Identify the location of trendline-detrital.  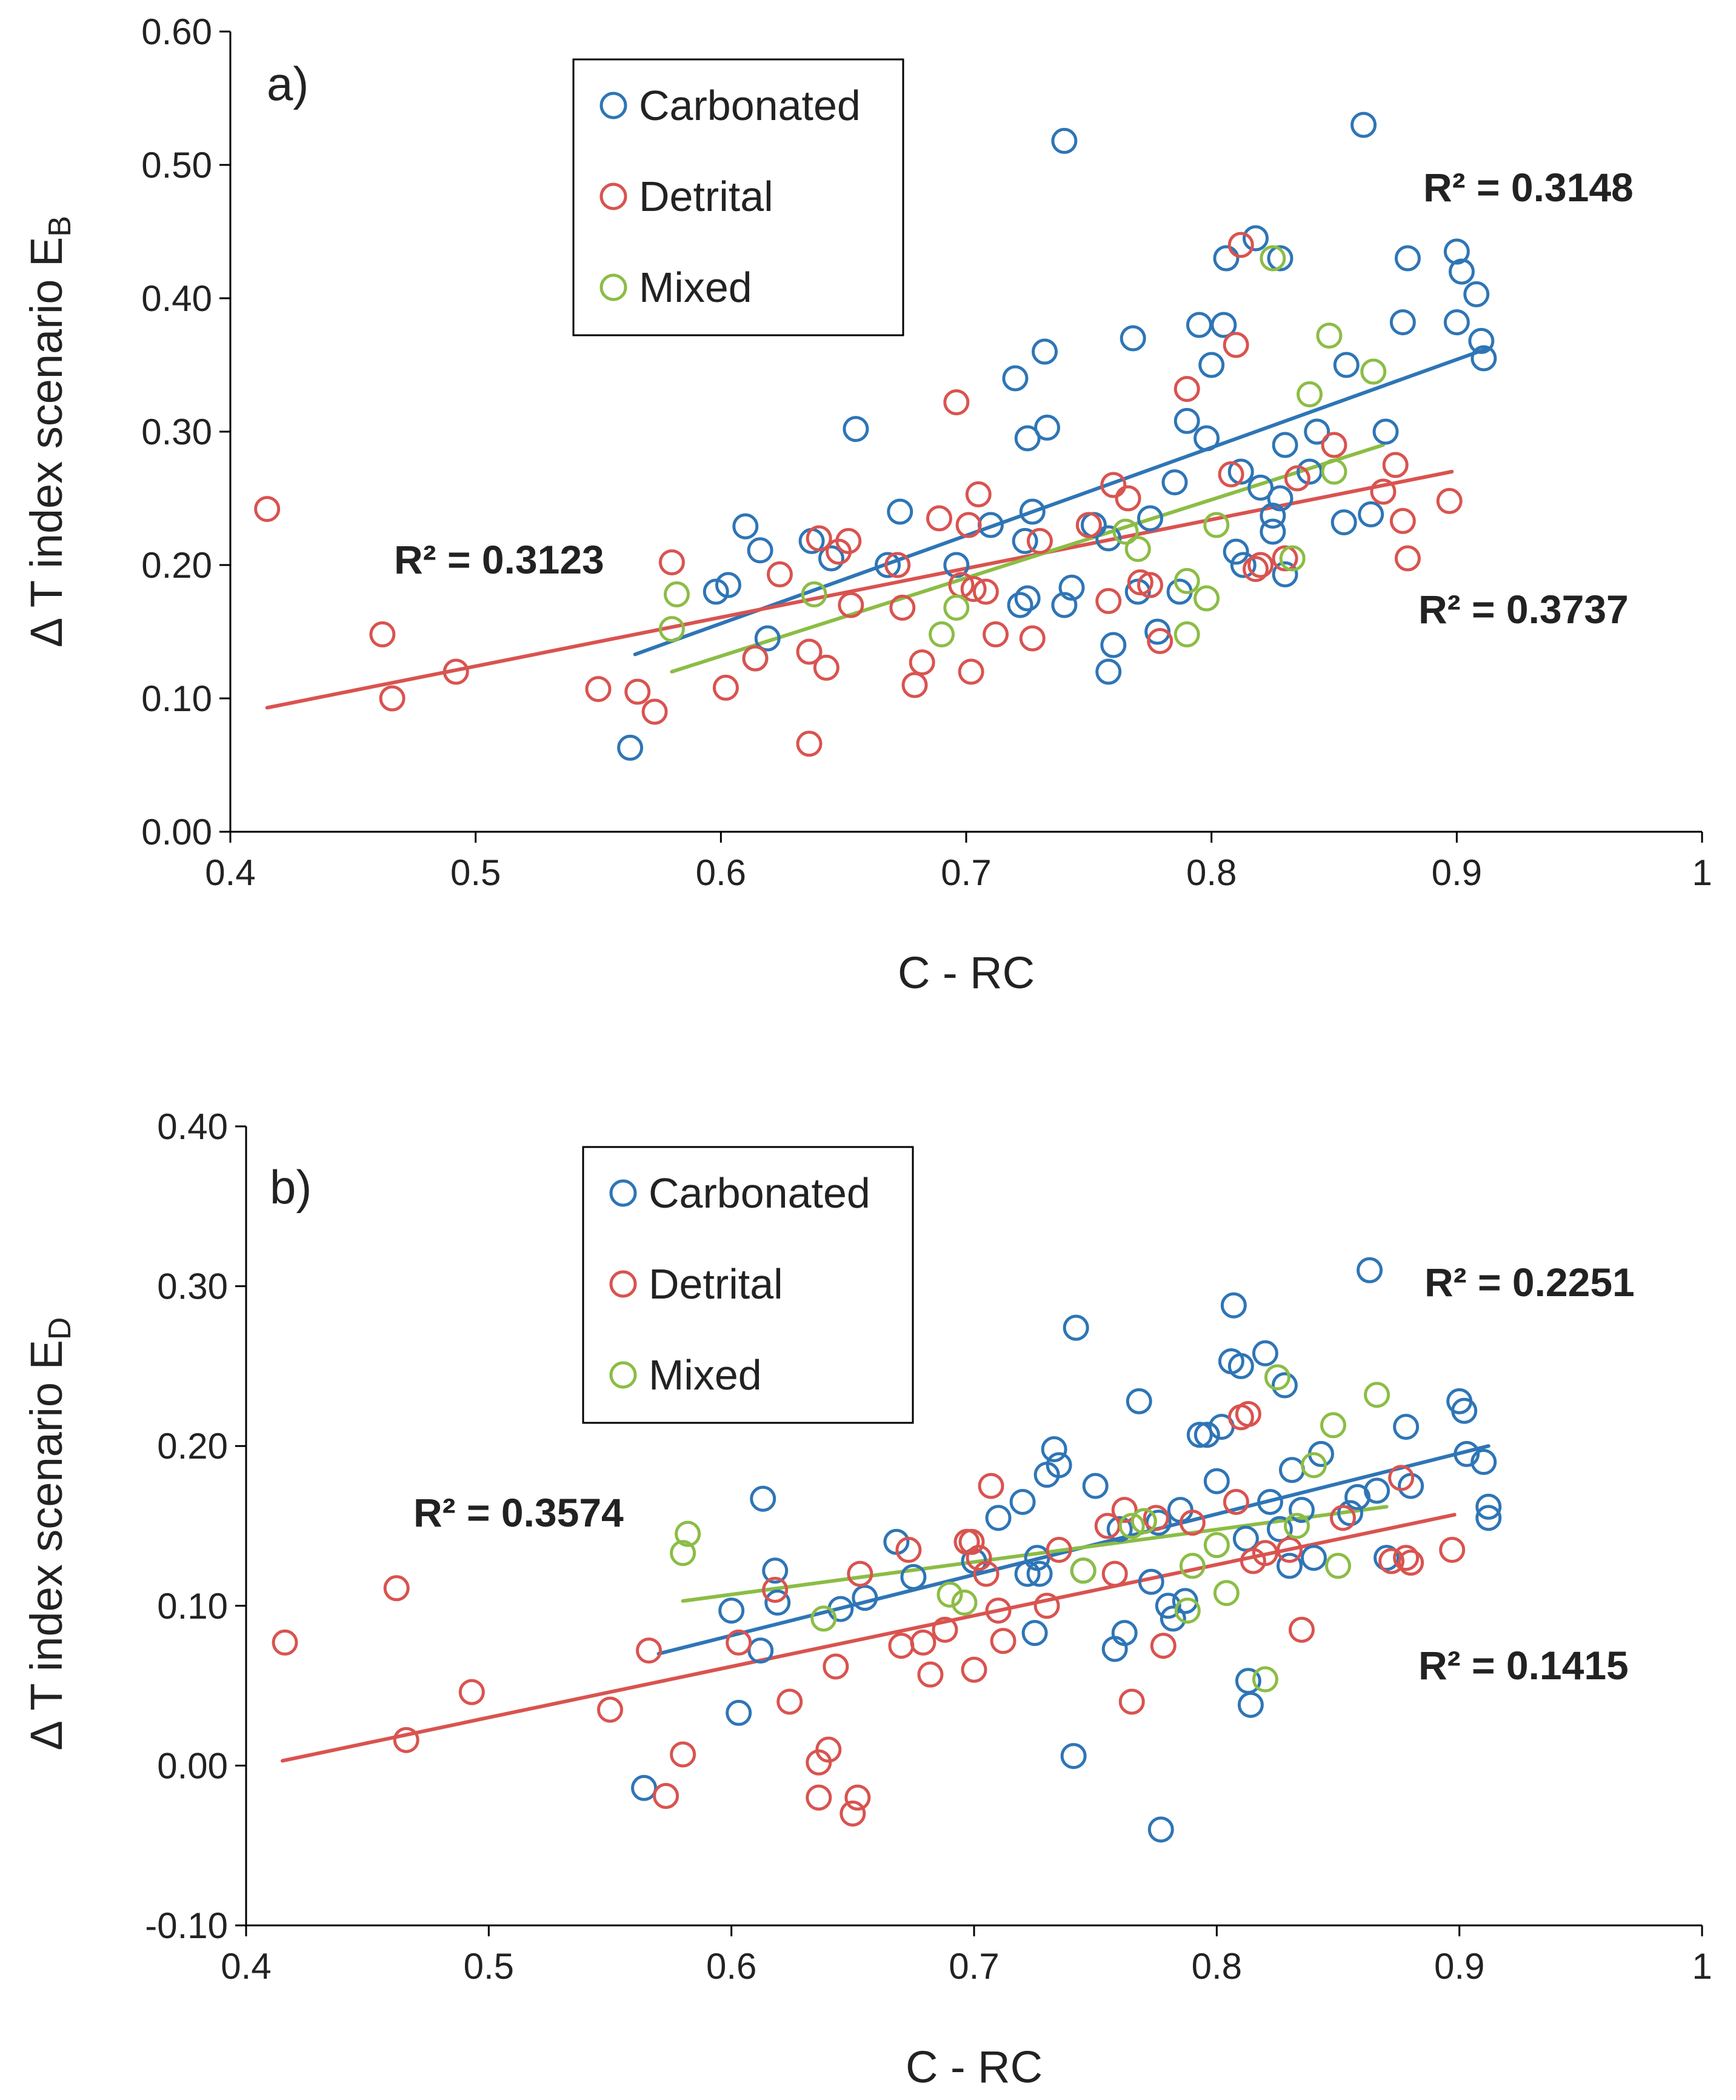
(869, 1638).